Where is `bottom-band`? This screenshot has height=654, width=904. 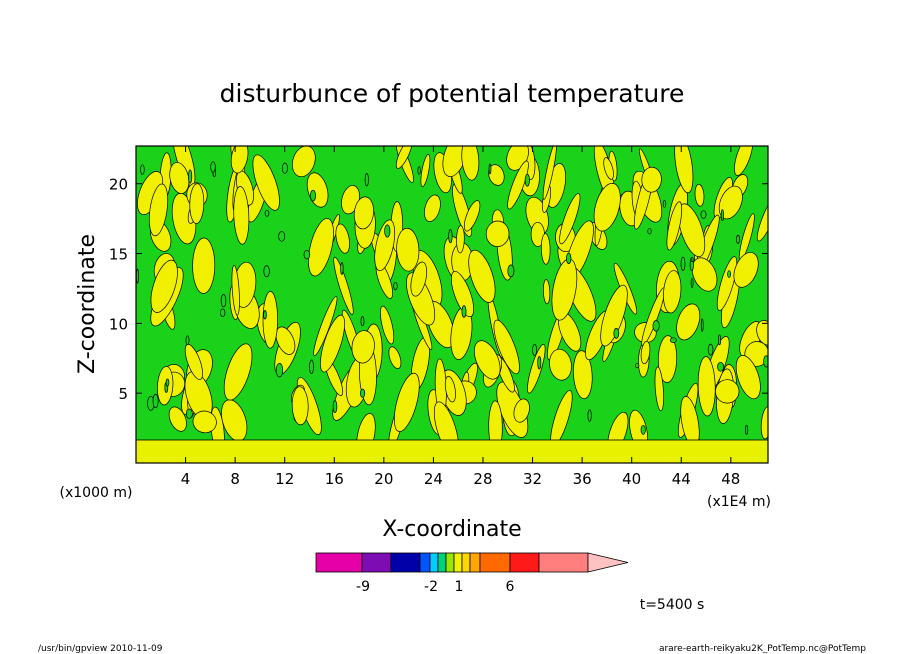 bottom-band is located at coordinates (452, 451).